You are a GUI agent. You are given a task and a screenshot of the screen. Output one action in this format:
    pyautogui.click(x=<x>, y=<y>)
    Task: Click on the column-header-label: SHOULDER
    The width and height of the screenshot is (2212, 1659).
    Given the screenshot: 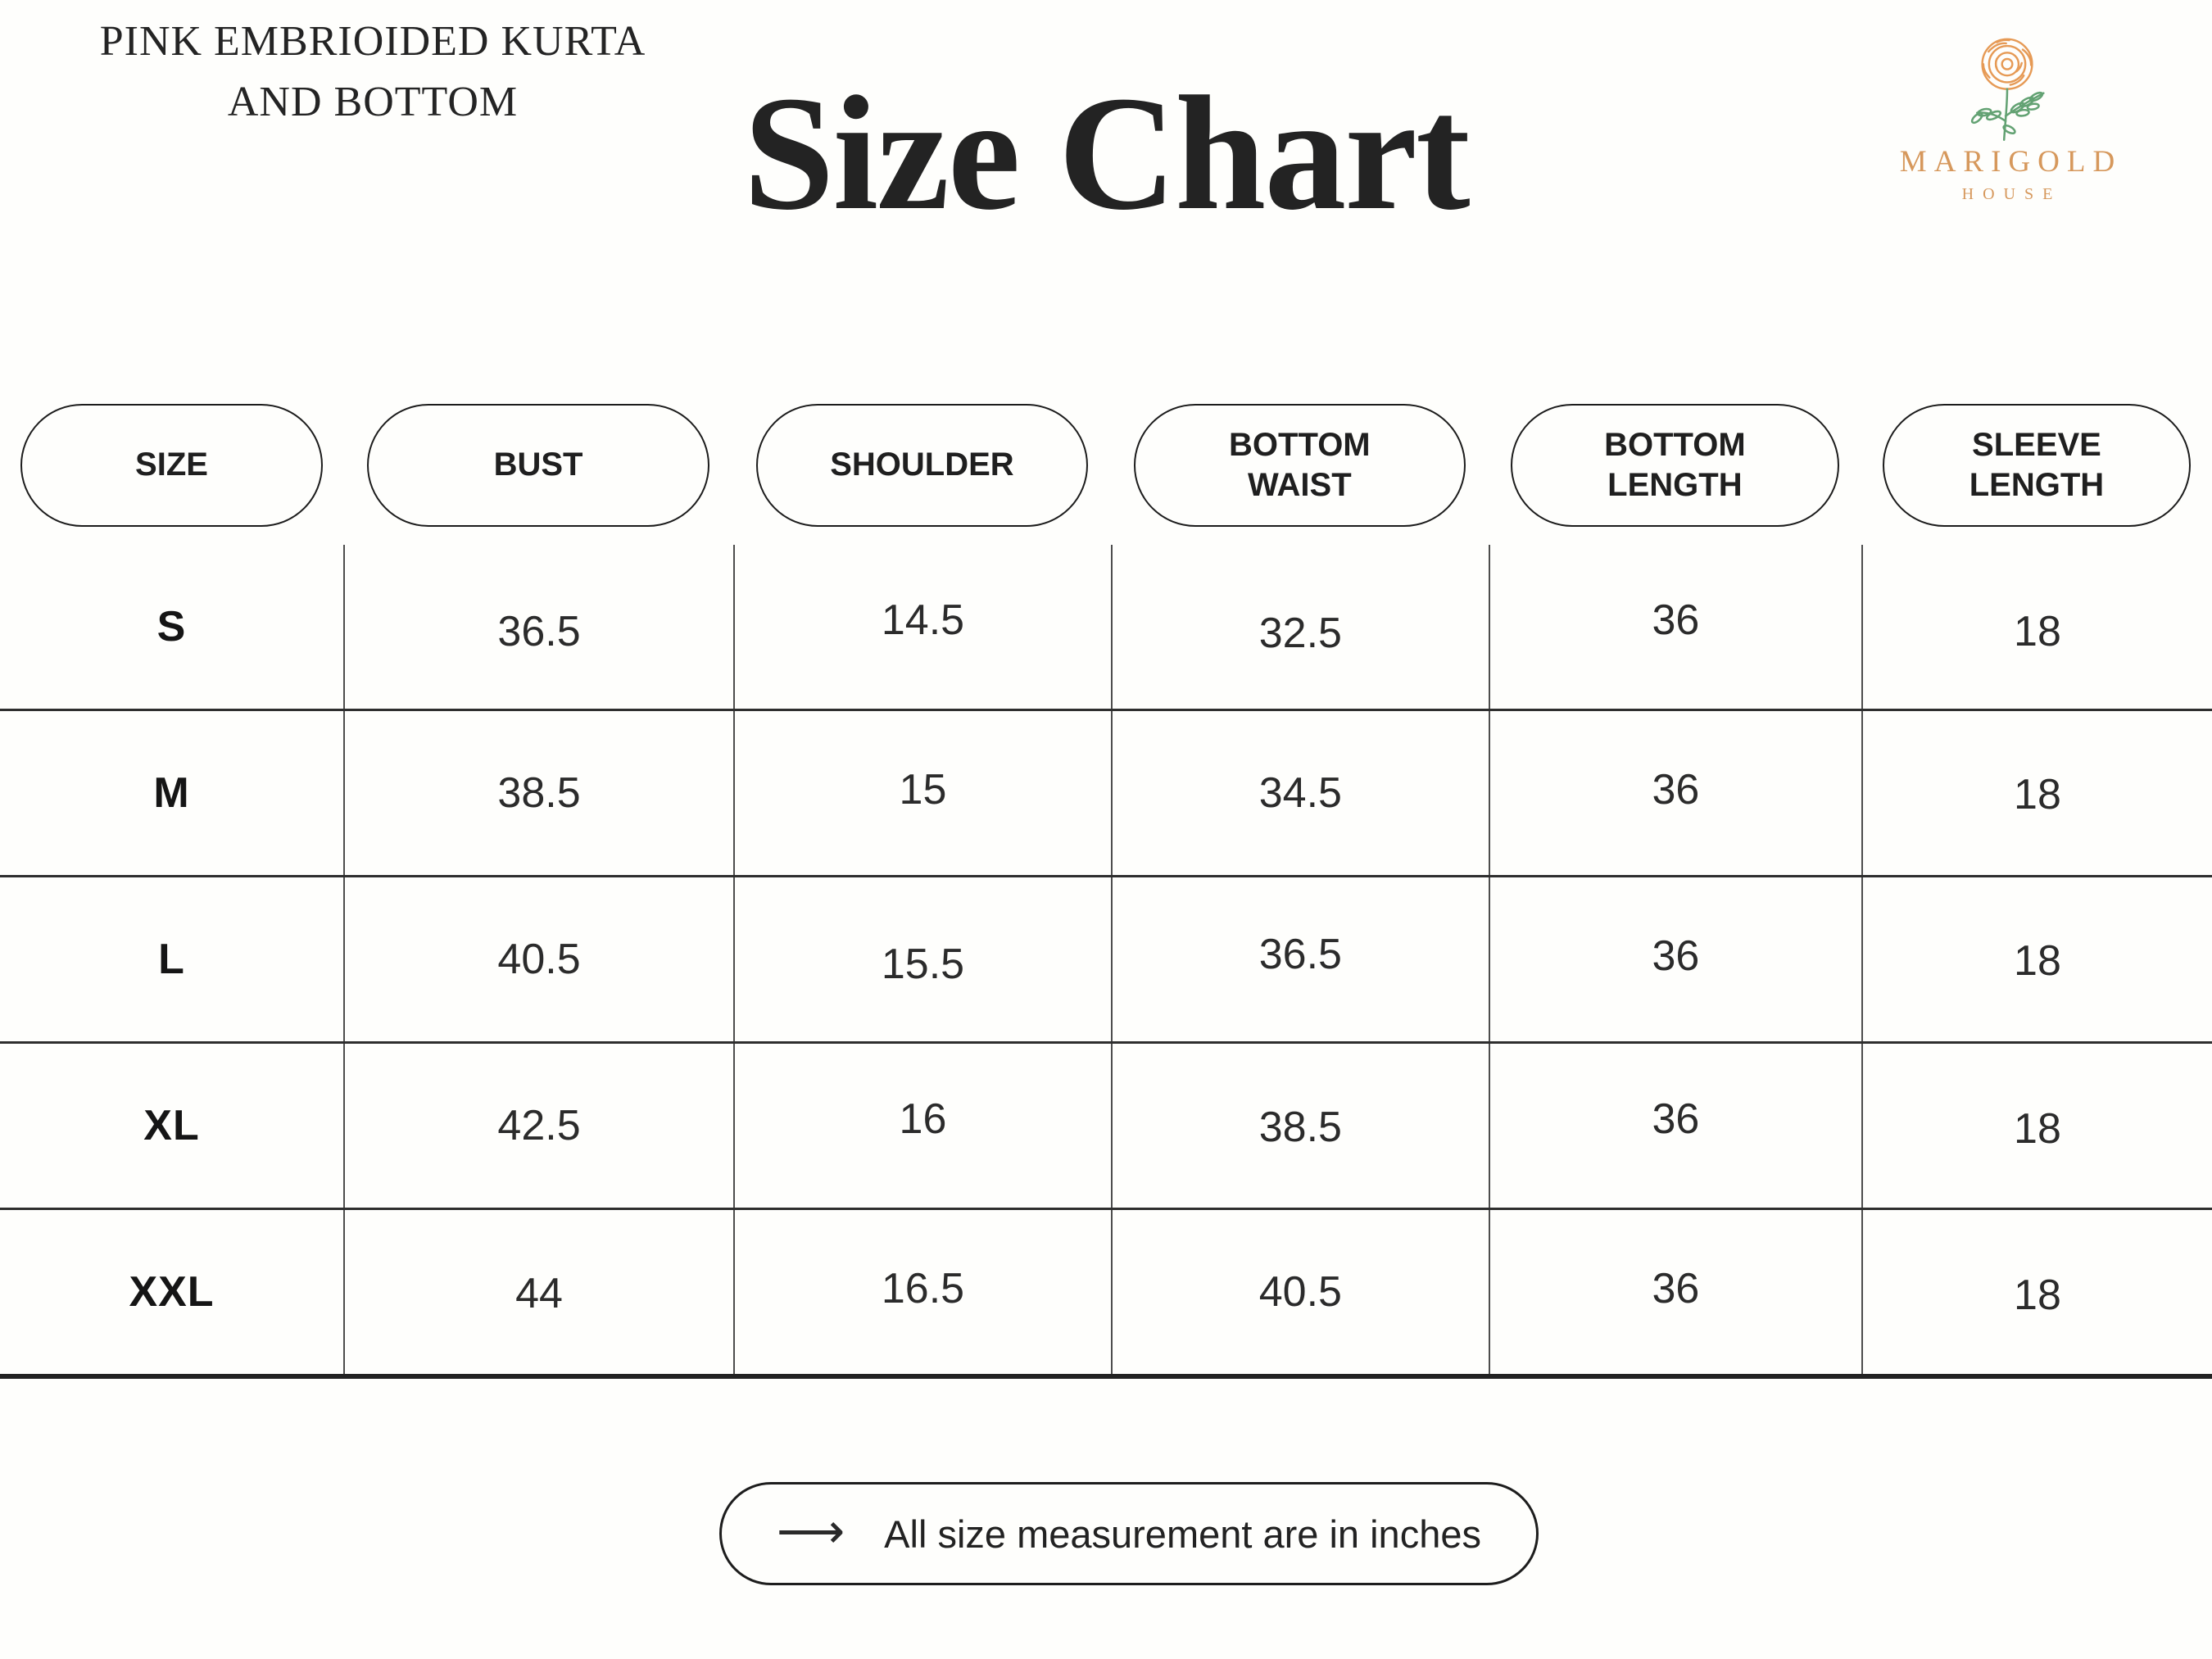 What is the action you would take?
    pyautogui.click(x=922, y=464)
    